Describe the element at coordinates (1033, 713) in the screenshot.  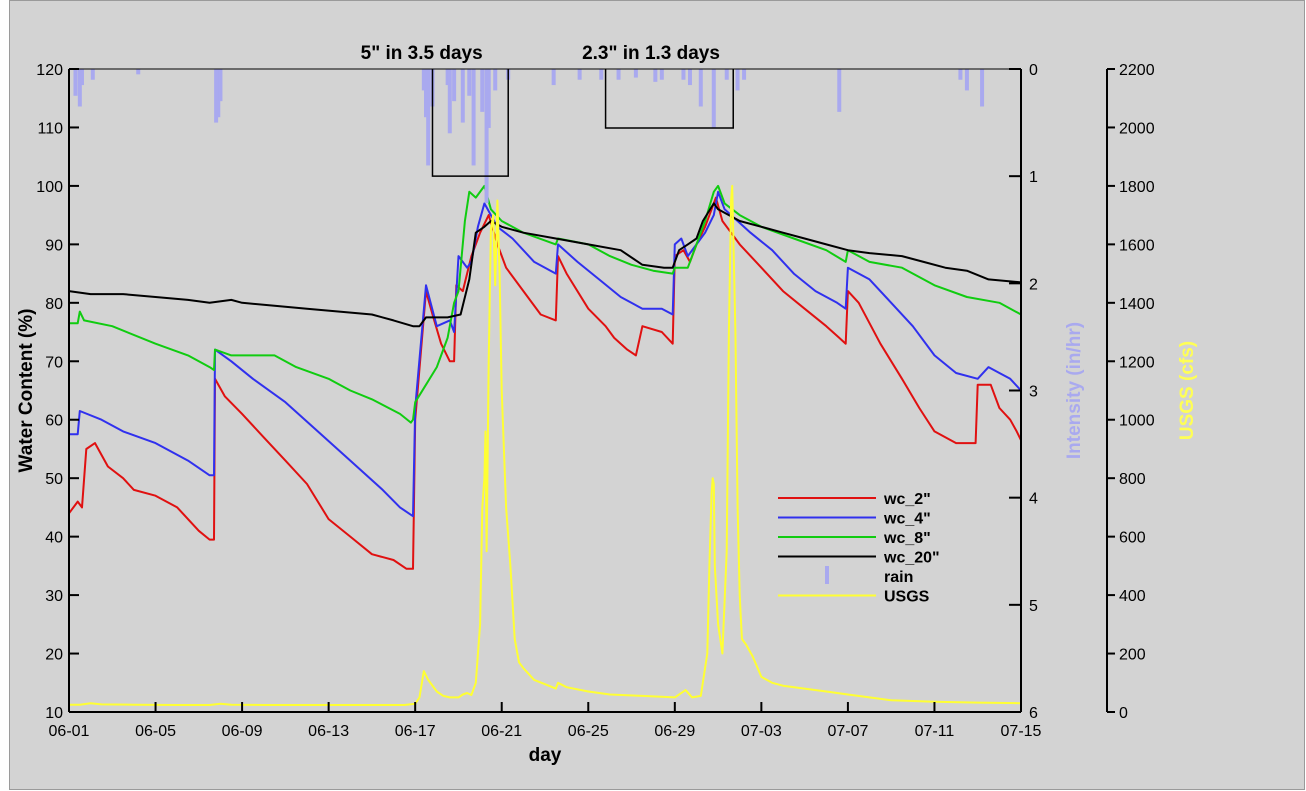
I see `intensity-tick-label: 6` at that location.